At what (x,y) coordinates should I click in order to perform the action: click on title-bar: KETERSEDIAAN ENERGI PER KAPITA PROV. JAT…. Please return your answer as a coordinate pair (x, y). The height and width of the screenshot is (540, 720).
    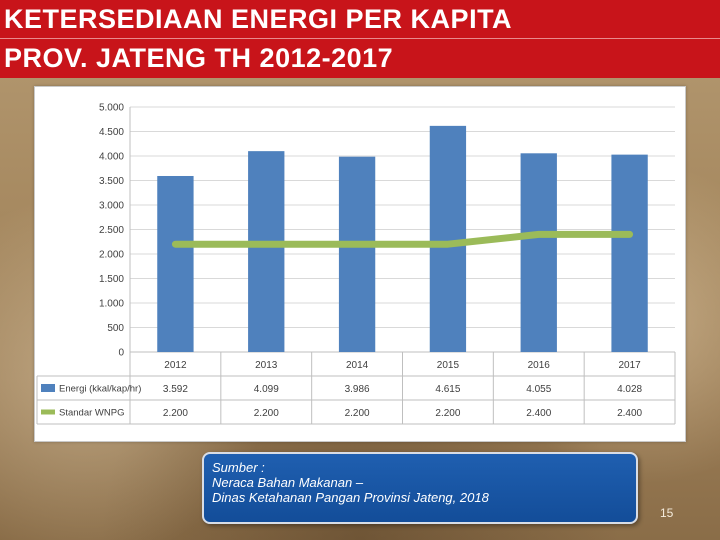
    Looking at the image, I should click on (360, 39).